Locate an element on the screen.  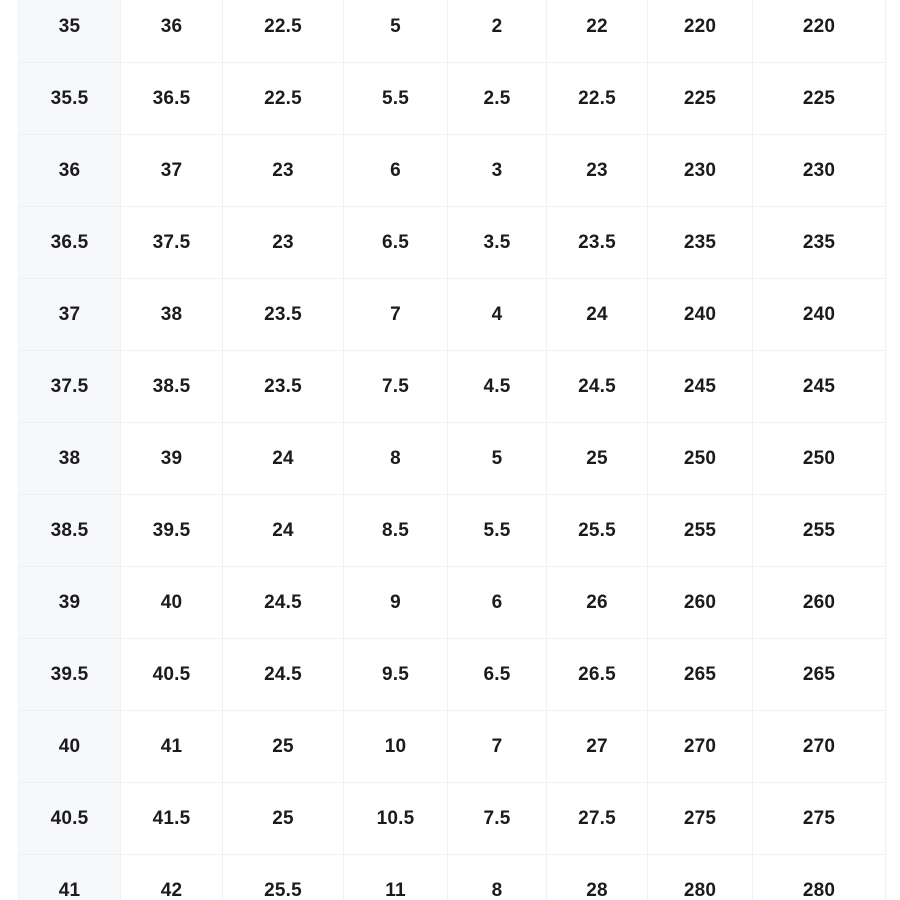
table-row: 40 41 25 10 7 27 270 270 is located at coordinates (452, 746).